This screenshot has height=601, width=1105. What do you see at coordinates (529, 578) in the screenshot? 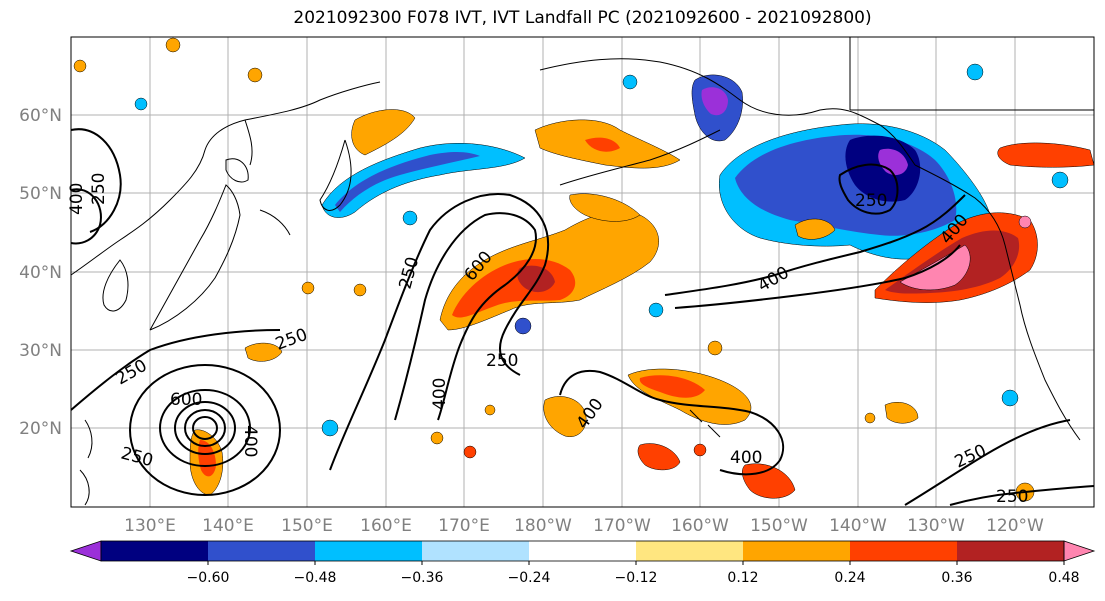
I see `colorbar-tick-label: −0.24` at bounding box center [529, 578].